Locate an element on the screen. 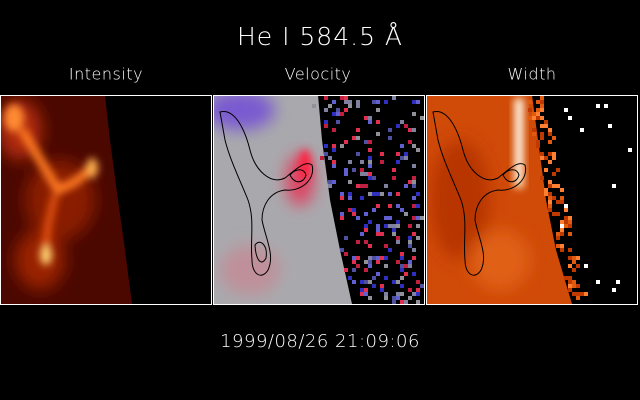  panel-label: Velocity is located at coordinates (318, 74).